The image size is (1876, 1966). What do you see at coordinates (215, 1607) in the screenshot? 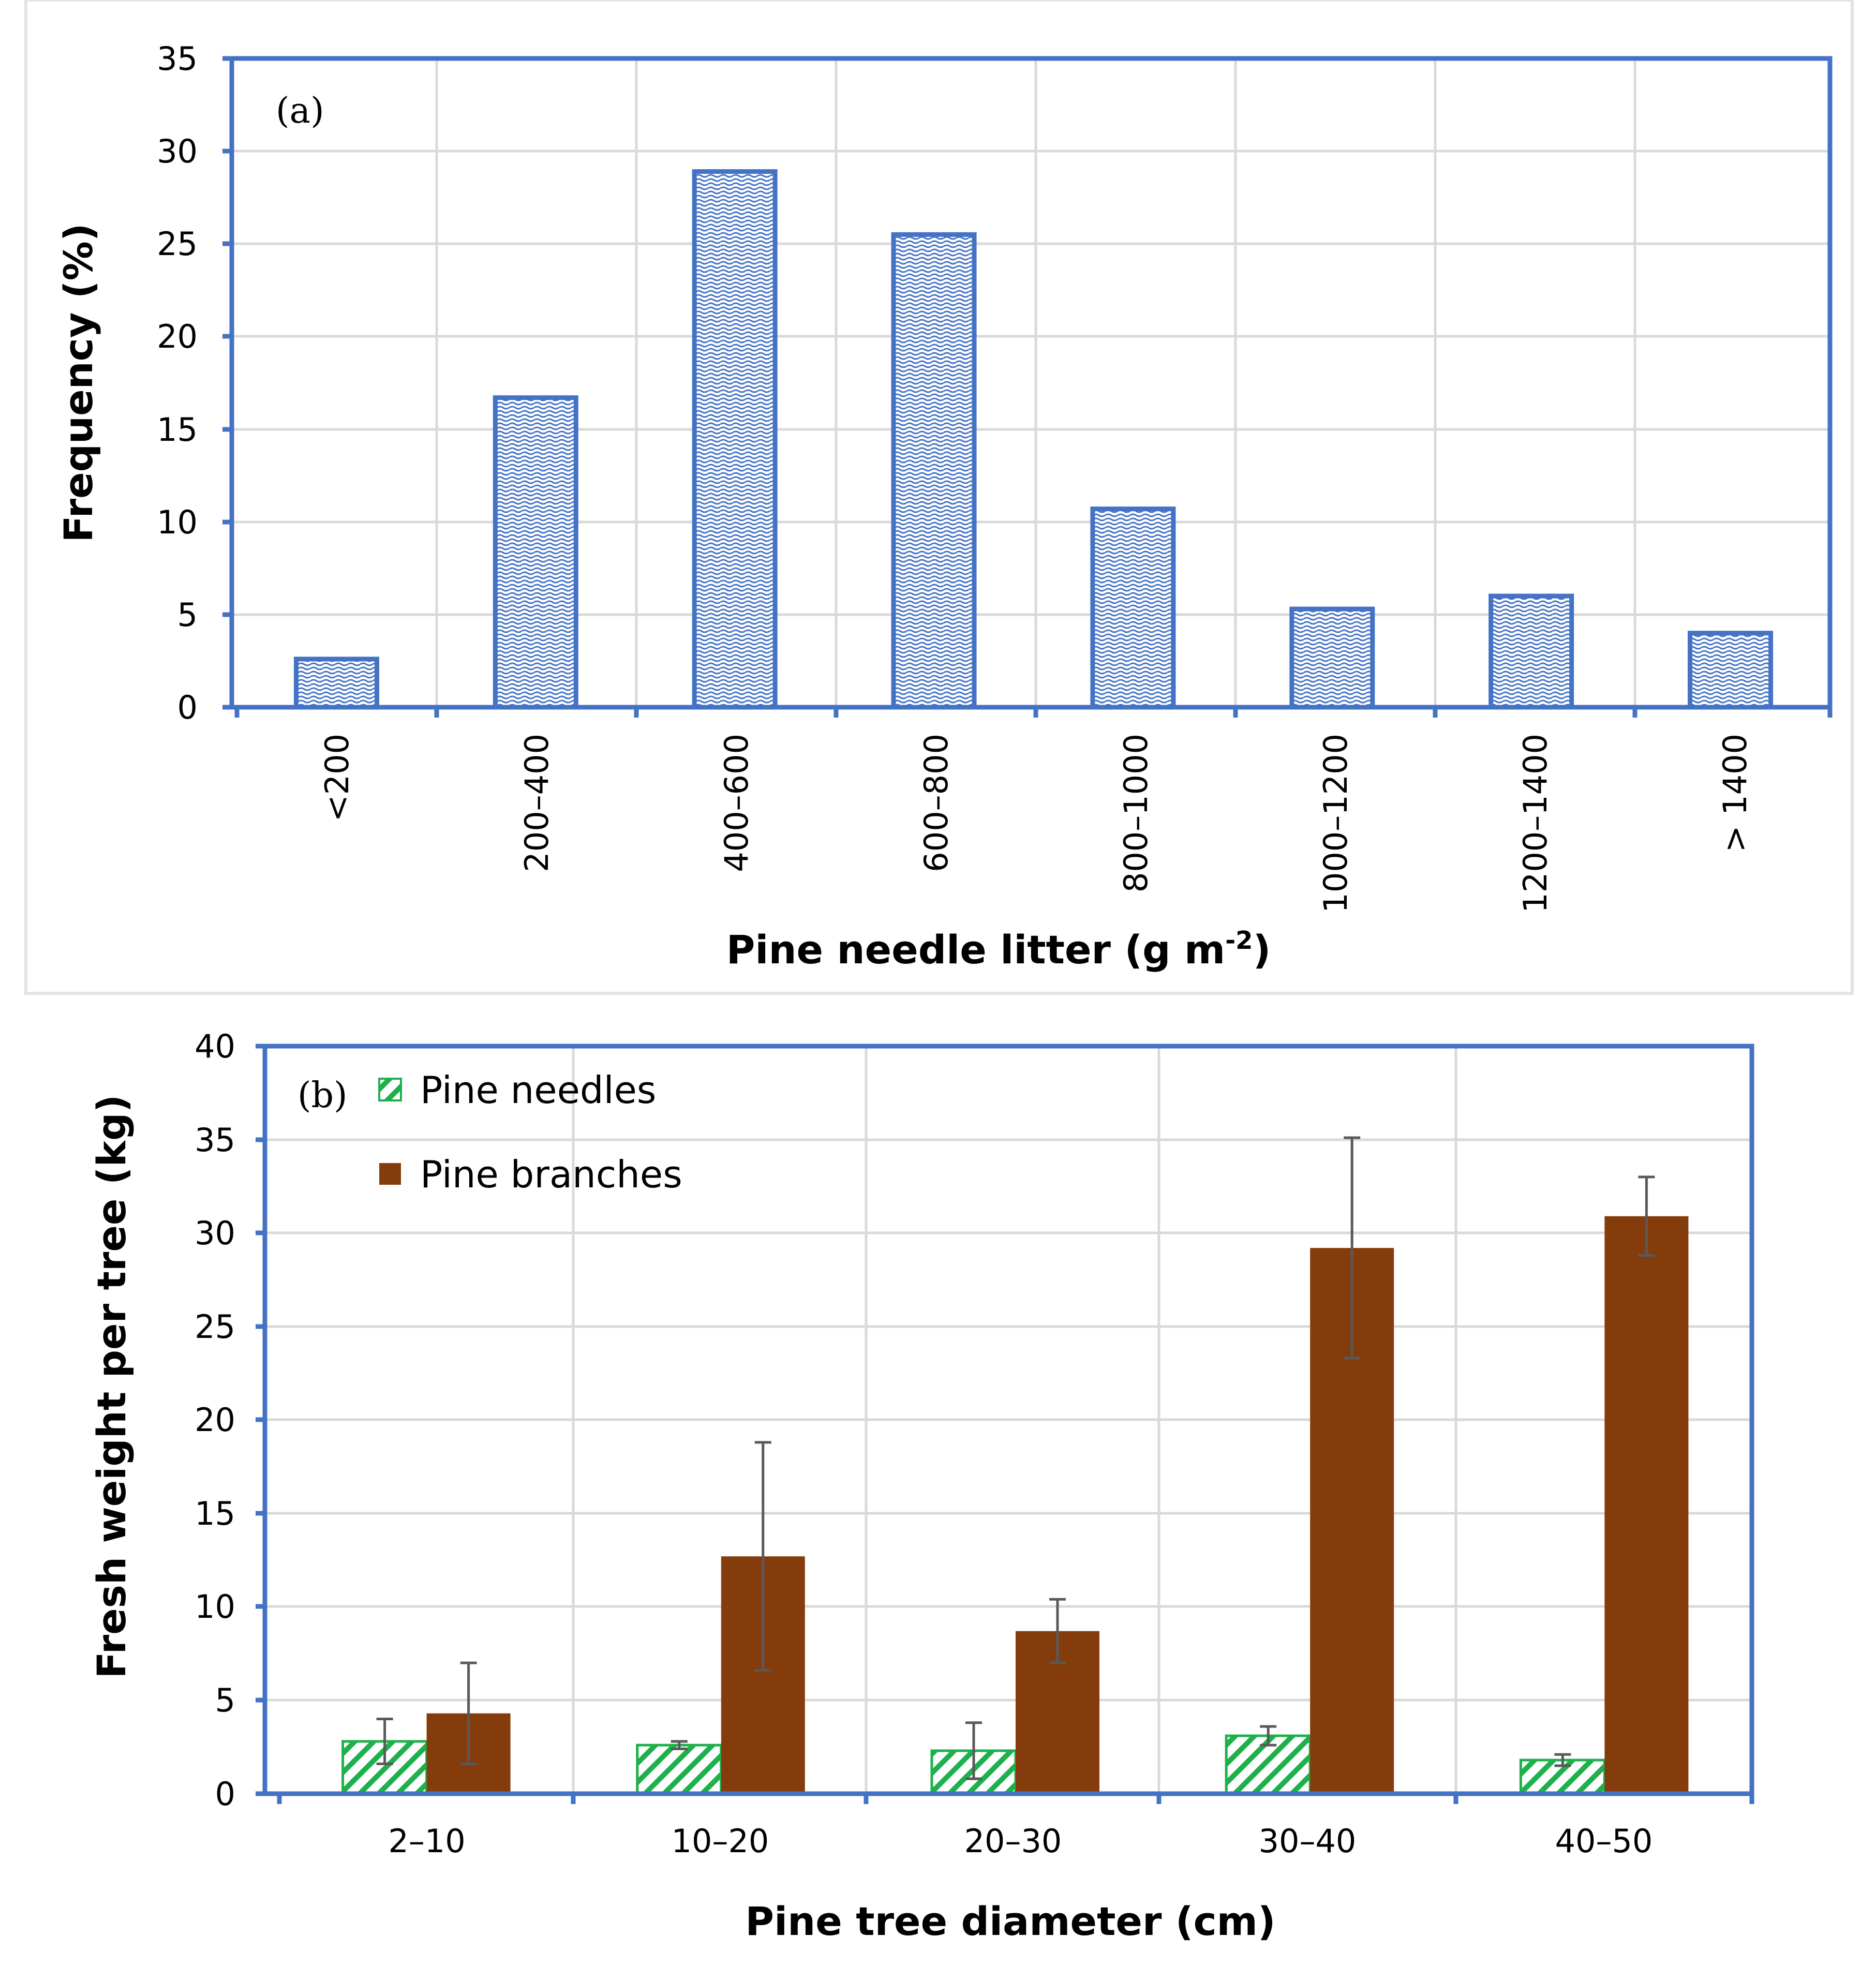
I see `b-ytick-label: 10` at bounding box center [215, 1607].